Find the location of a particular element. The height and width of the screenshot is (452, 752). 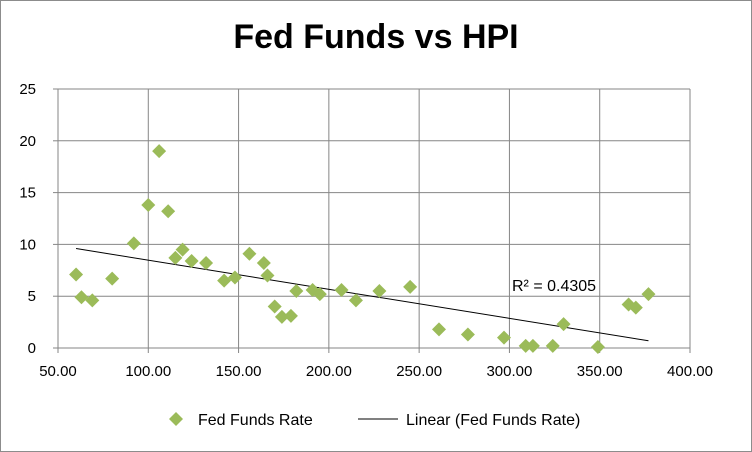

r-squared-label: R² = 0.4305 is located at coordinates (554, 286).